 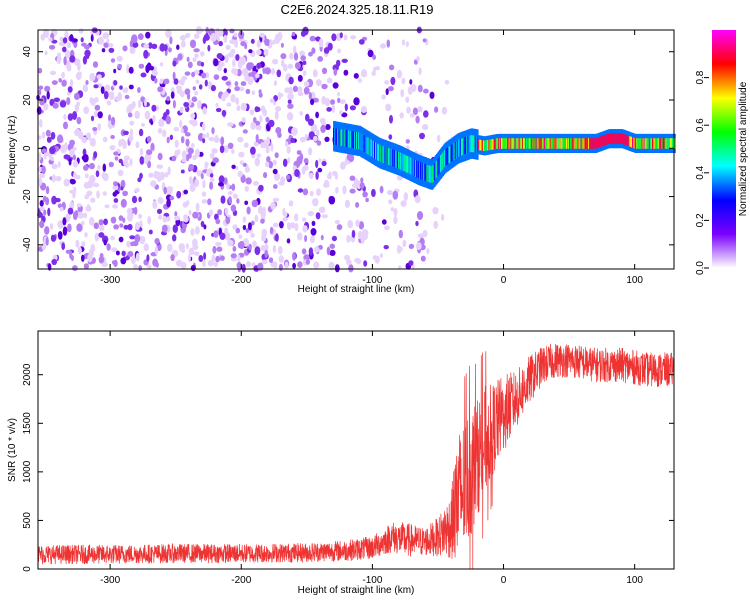 I want to click on y-tick-label: 0, so click(x=27, y=569).